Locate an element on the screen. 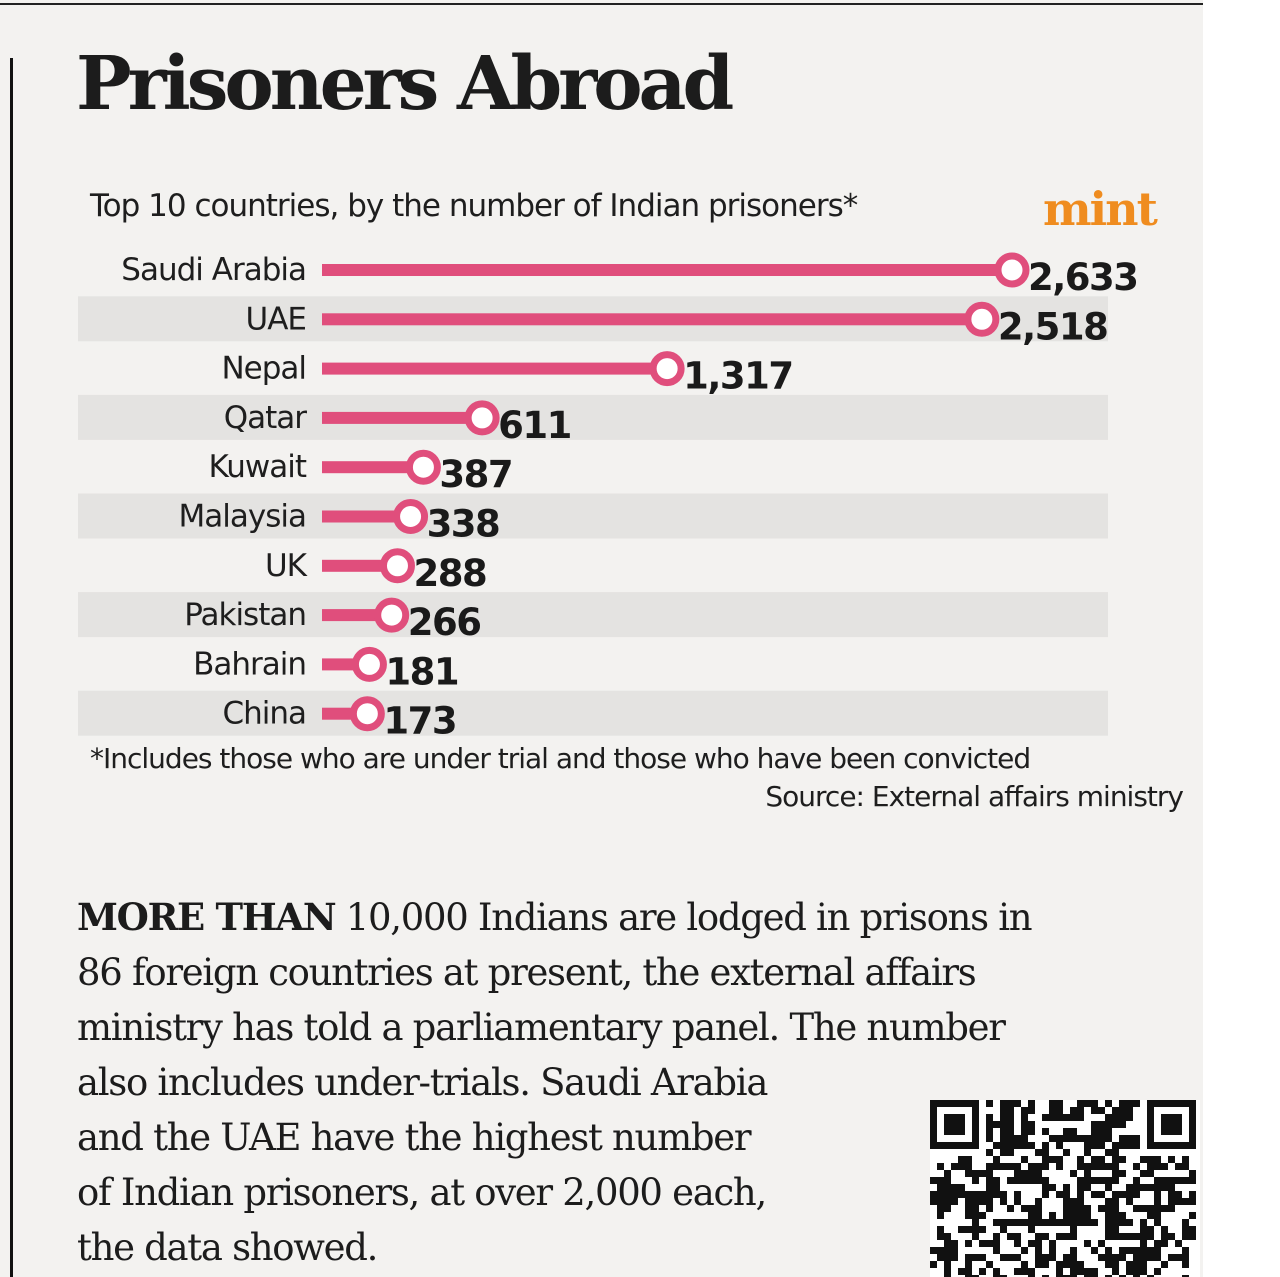 The width and height of the screenshot is (1280, 1277). body-line-4: also includes under-trials. Saudi Arabia is located at coordinates (422, 1082).